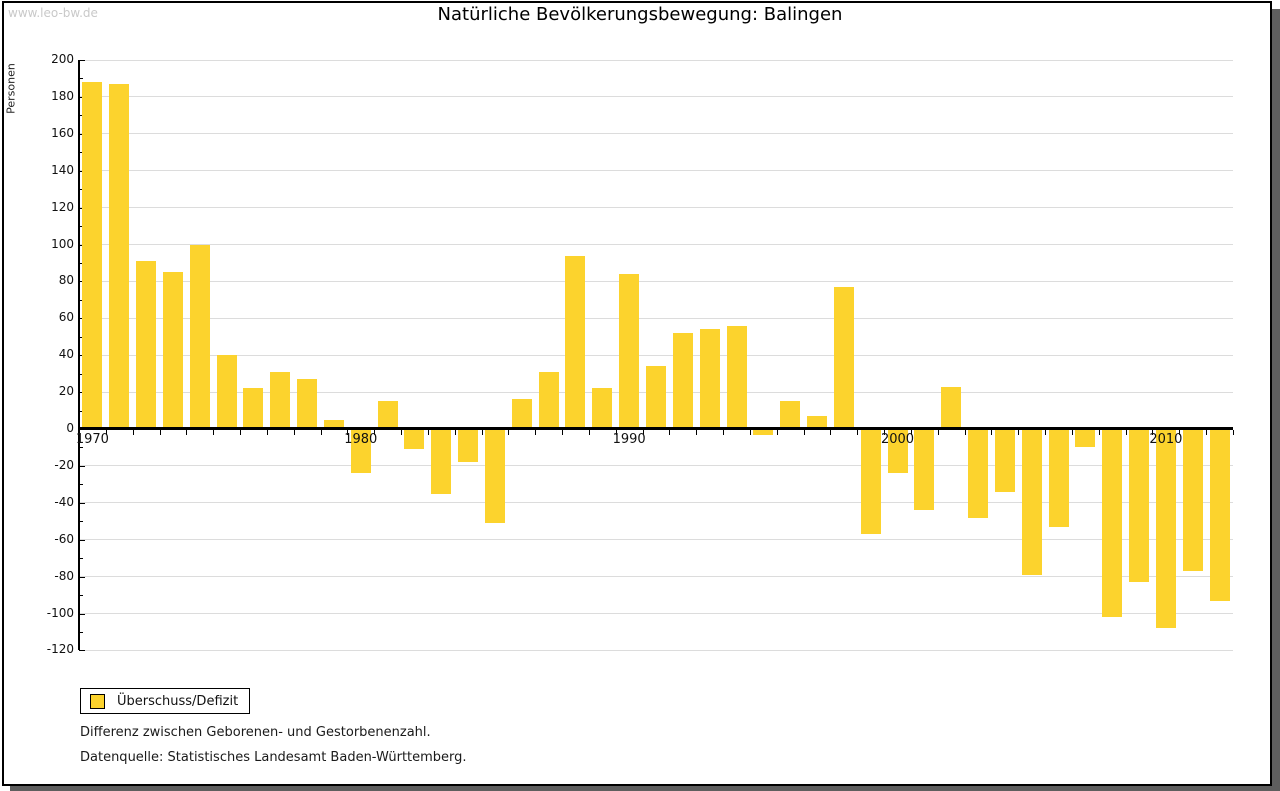 This screenshot has height=791, width=1280. I want to click on bar-1993, so click(709, 379).